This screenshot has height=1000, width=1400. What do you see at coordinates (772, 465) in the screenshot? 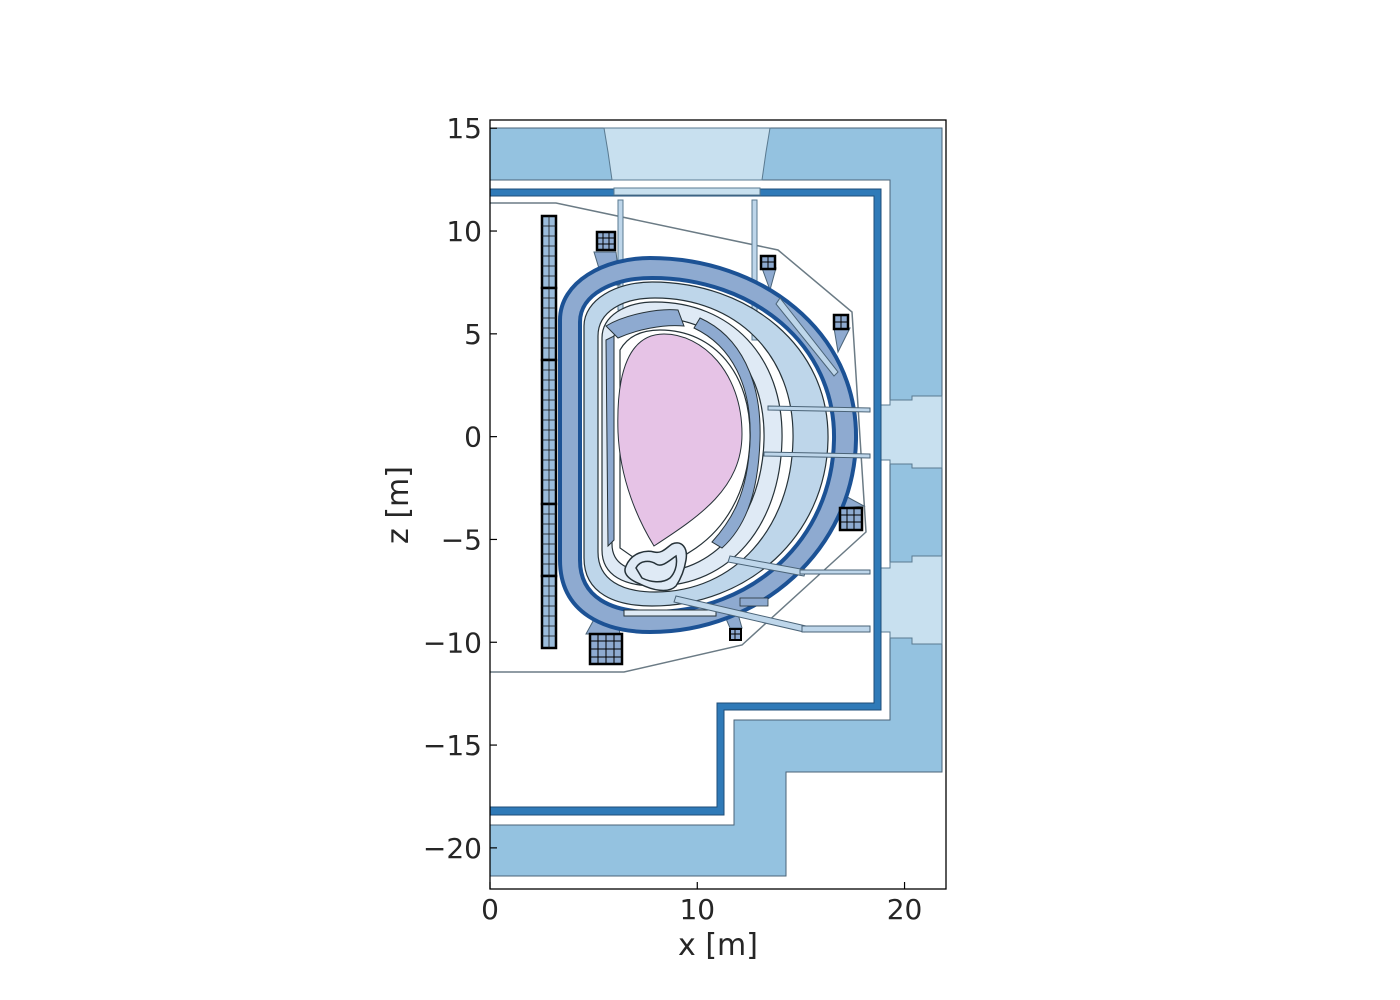
I see `port-ducts` at bounding box center [772, 465].